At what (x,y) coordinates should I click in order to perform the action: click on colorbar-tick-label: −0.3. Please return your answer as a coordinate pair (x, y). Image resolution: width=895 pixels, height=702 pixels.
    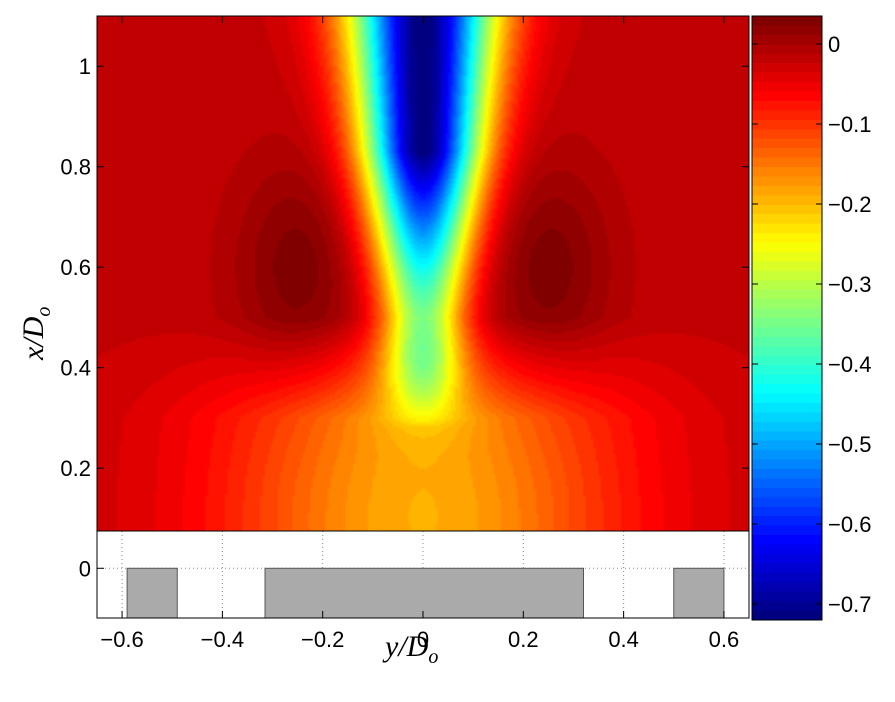
    Looking at the image, I should click on (849, 284).